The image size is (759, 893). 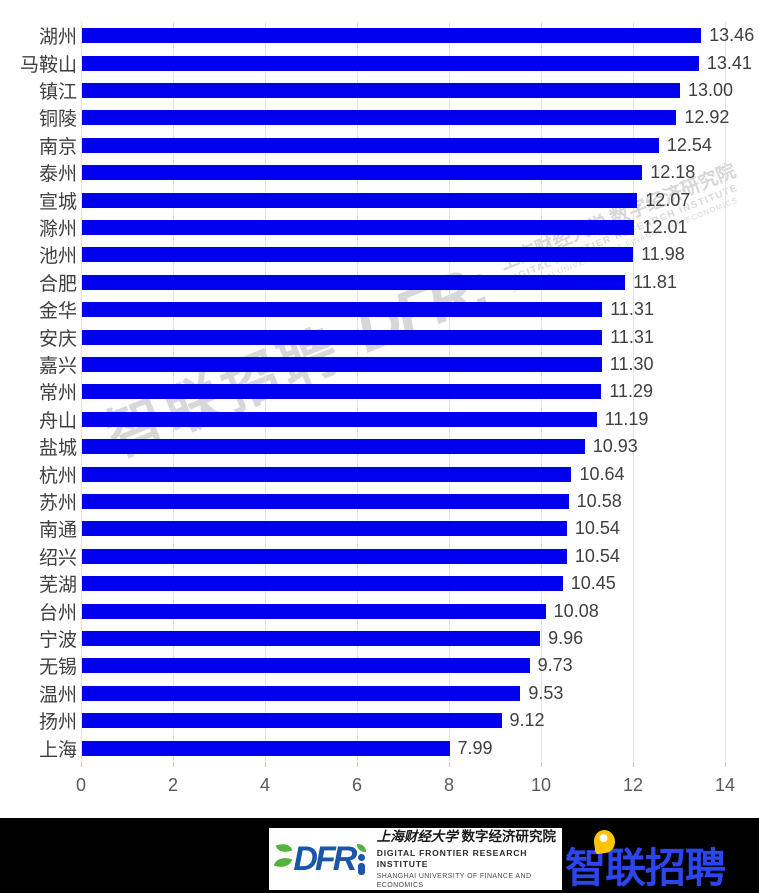 I want to click on bar-row: 滁州 12.01, so click(x=379, y=227).